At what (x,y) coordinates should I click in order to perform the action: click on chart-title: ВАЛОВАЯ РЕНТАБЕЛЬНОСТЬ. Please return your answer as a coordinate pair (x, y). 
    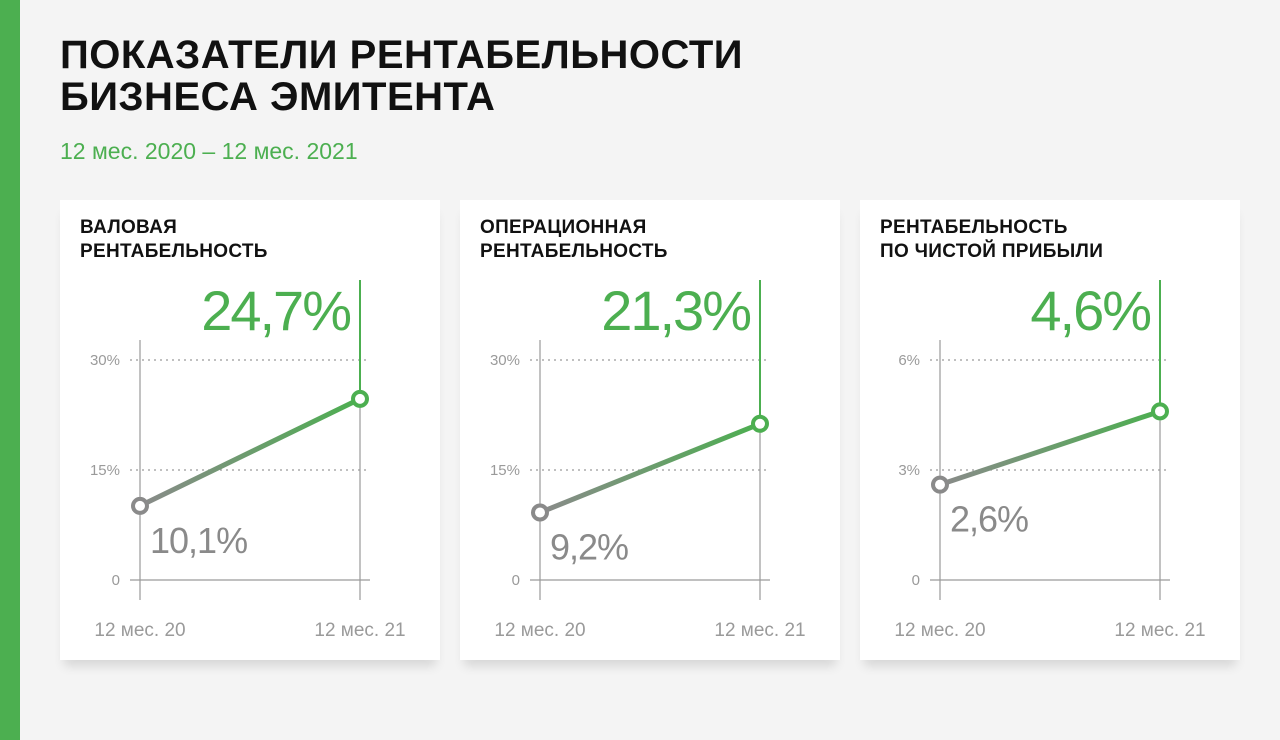
    Looking at the image, I should click on (250, 240).